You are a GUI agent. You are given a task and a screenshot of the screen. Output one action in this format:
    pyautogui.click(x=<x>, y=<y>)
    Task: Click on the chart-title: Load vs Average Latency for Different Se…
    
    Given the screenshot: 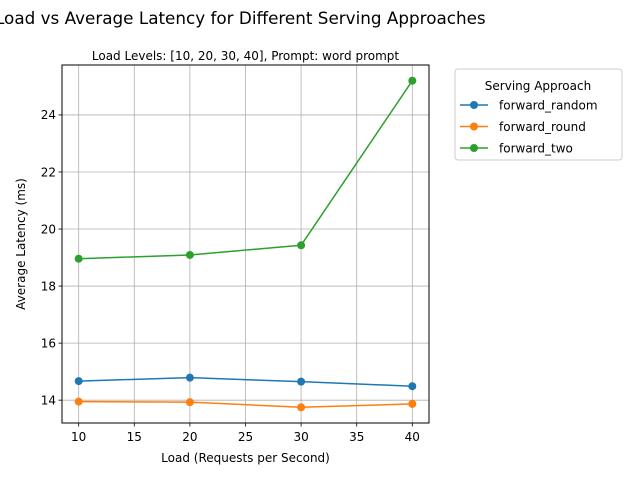 What is the action you would take?
    pyautogui.click(x=243, y=18)
    